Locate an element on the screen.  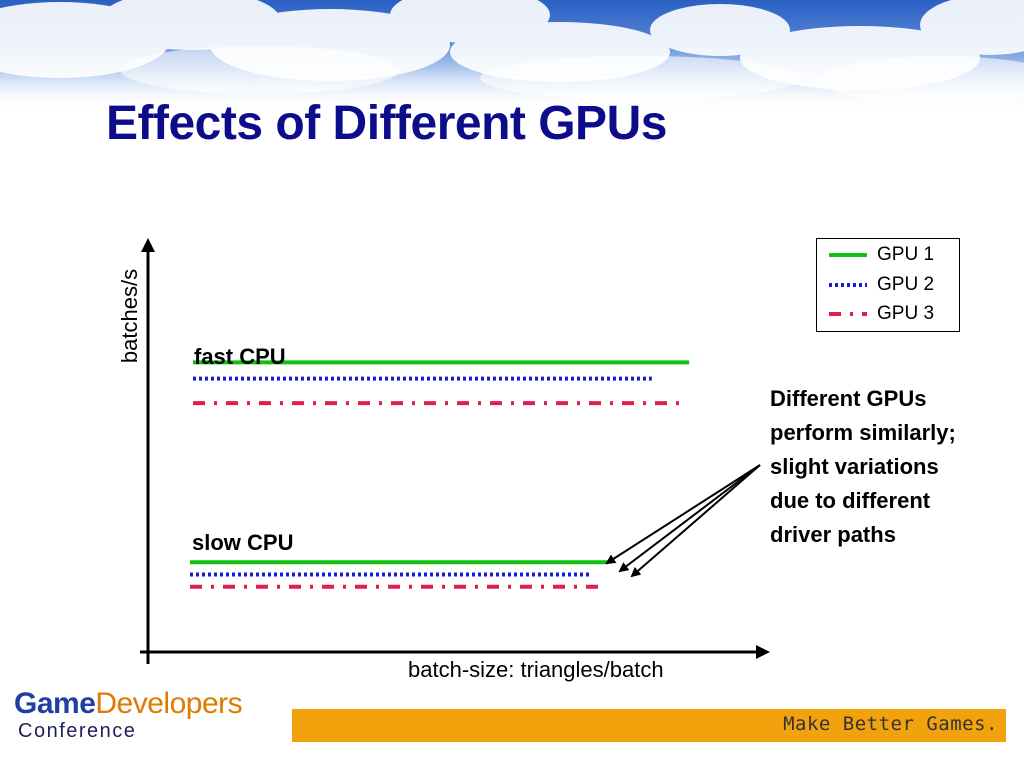
legend-item-gpu3: GPU 3 is located at coordinates (879, 314).